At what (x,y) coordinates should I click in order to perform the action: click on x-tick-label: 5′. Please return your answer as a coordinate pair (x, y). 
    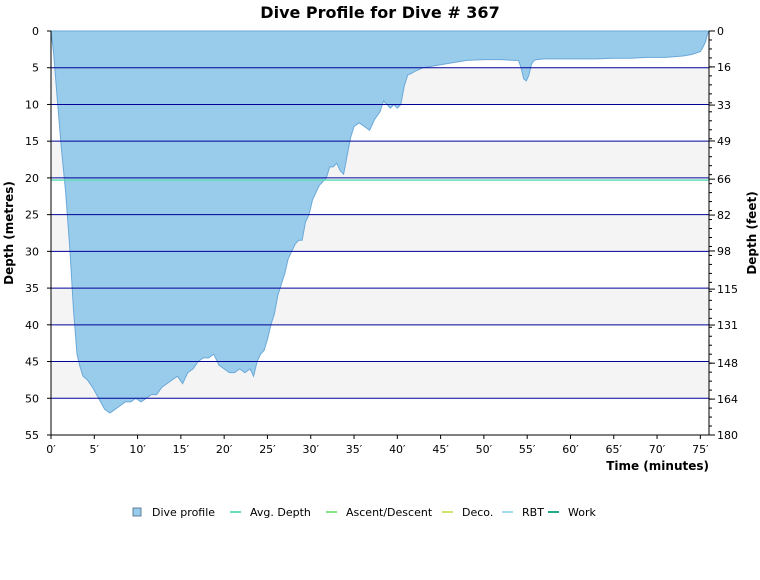
    Looking at the image, I should click on (95, 449).